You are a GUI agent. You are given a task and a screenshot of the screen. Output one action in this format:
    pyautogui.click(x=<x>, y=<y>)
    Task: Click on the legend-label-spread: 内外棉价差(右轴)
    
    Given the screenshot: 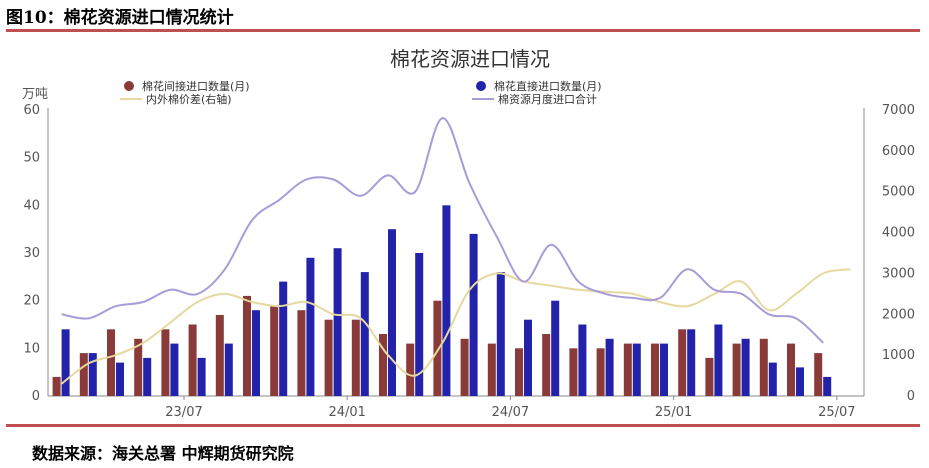 What is the action you would take?
    pyautogui.click(x=189, y=99)
    